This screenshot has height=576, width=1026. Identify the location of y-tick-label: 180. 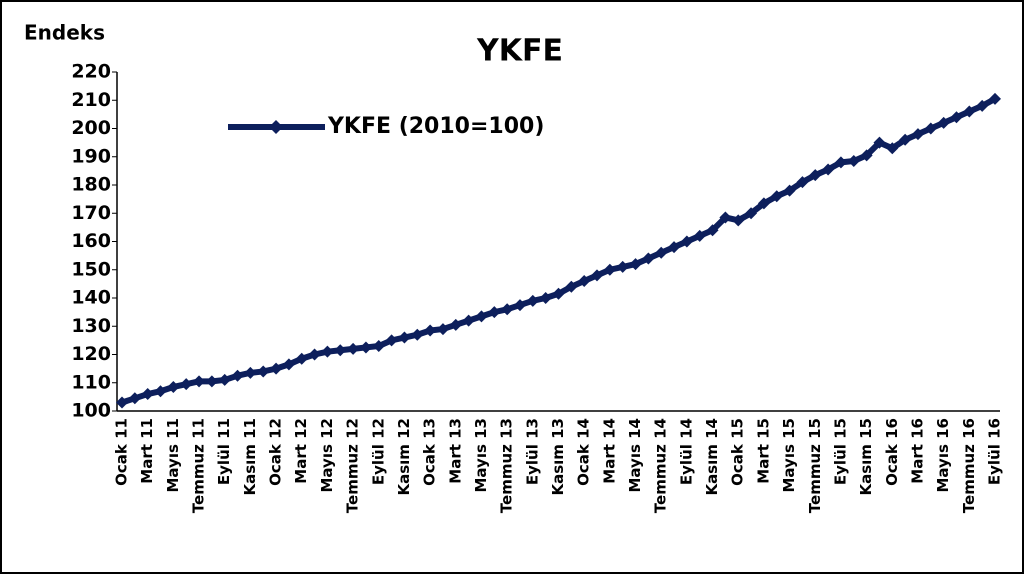
(91, 185).